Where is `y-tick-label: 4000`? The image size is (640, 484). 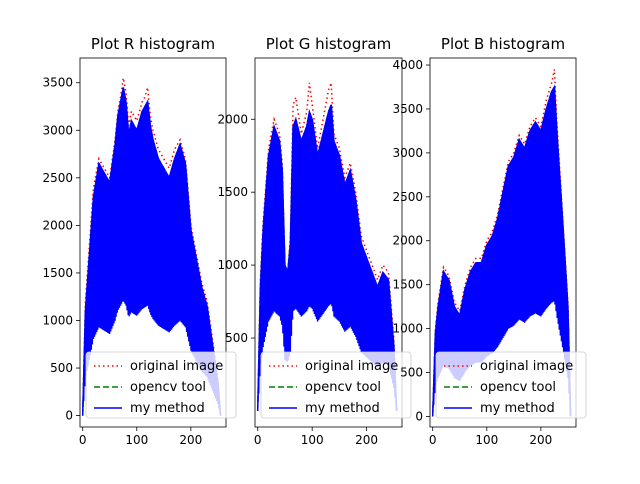
y-tick-label: 4000 is located at coordinates (407, 65).